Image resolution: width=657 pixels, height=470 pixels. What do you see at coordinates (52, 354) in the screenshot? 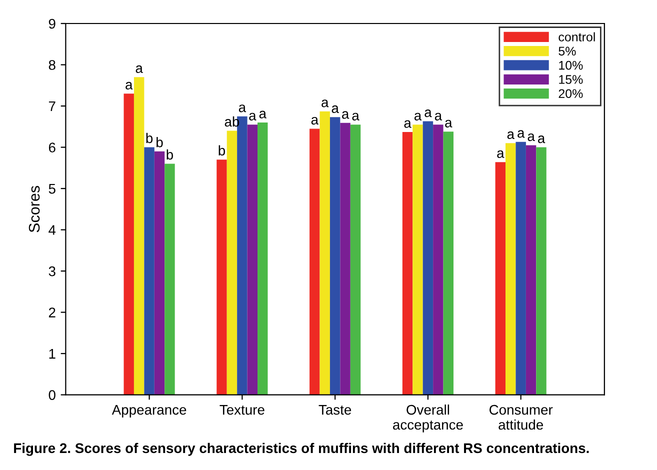
I see `y-tick-label: 1` at bounding box center [52, 354].